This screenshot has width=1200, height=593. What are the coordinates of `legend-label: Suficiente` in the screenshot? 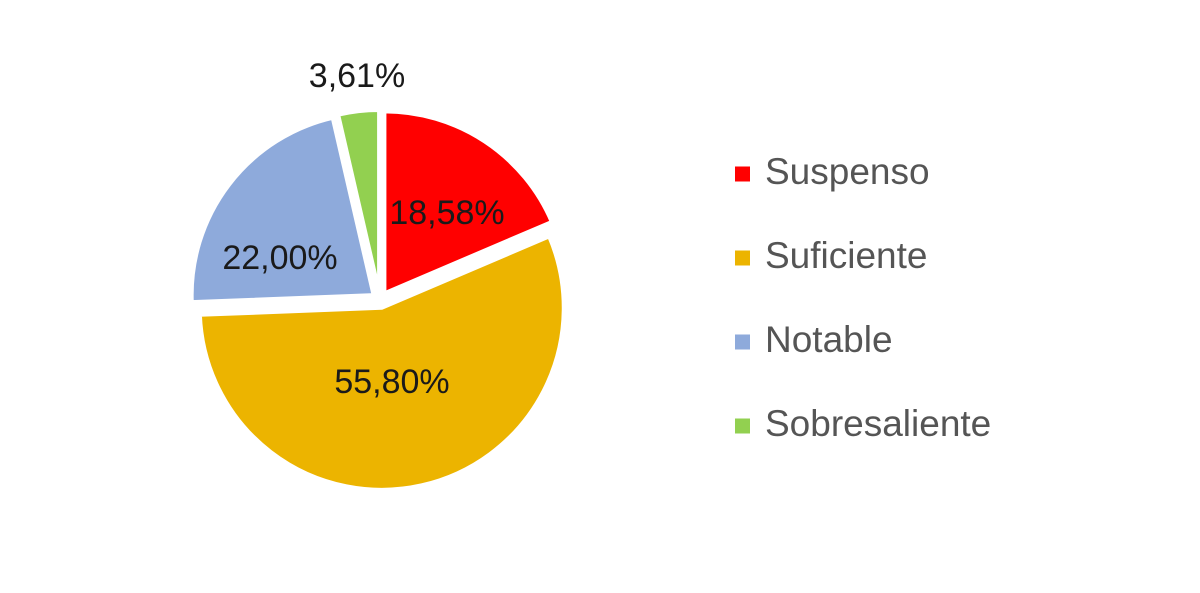 It's located at (846, 255).